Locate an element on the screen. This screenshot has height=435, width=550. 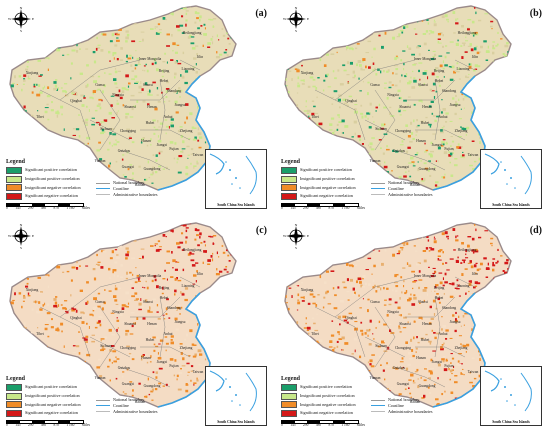
south-china-sea-inset: South China Sea Islands is located at coordinates (236, 179).